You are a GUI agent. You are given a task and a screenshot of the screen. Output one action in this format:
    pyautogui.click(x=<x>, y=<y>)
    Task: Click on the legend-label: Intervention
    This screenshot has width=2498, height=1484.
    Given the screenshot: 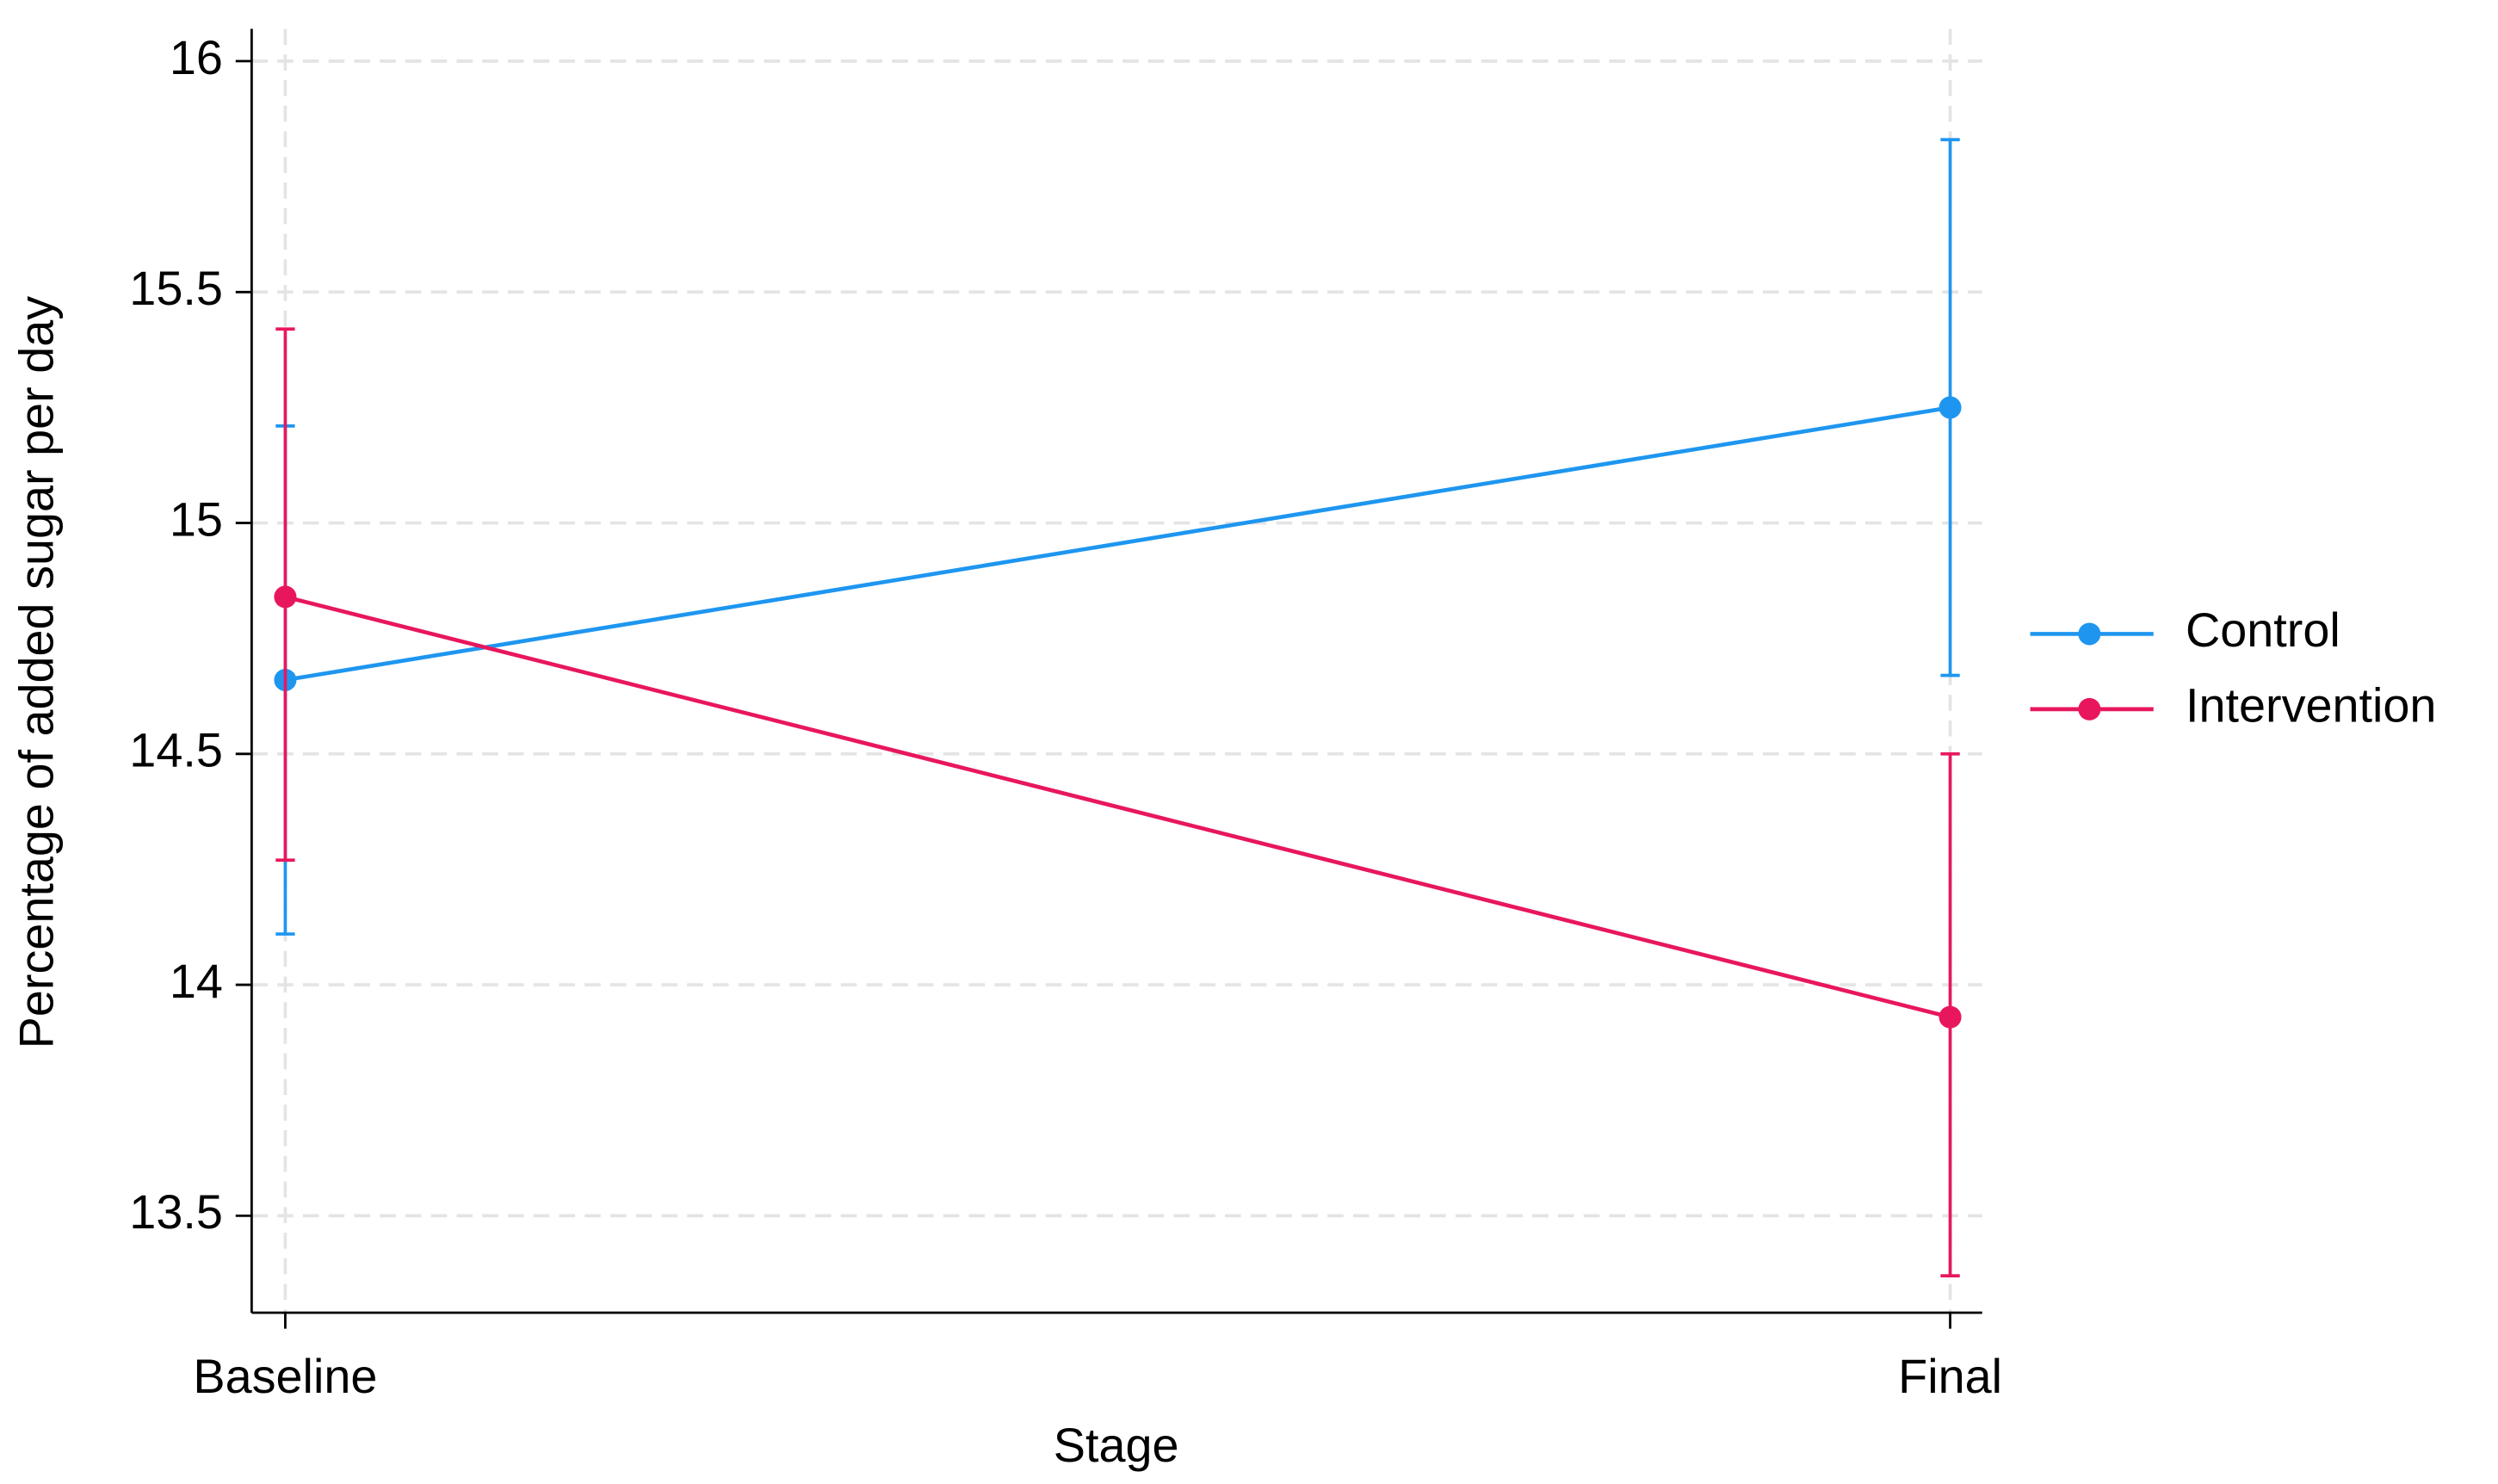 What is the action you would take?
    pyautogui.click(x=2311, y=705)
    